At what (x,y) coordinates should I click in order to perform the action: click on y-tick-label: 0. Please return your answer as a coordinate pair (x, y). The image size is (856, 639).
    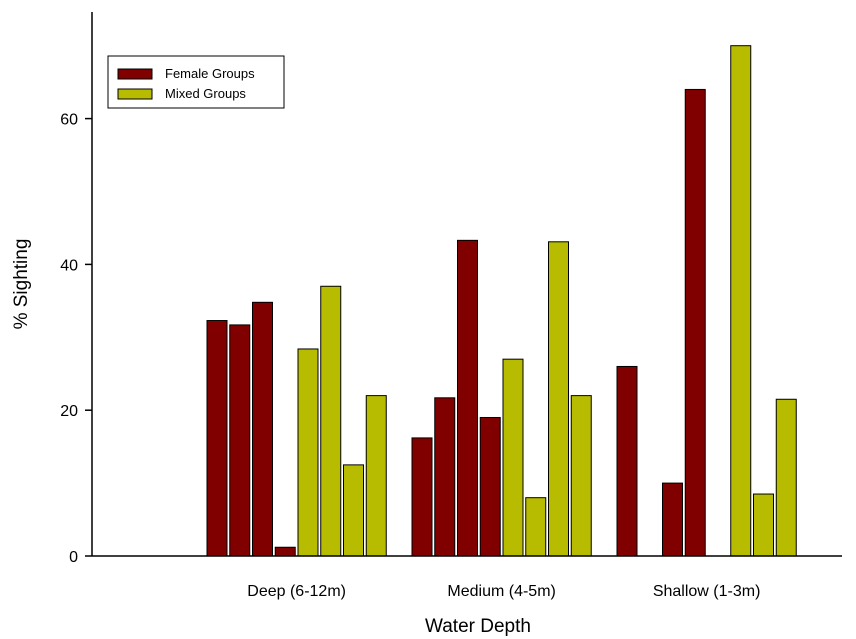
    Looking at the image, I should click on (73, 557).